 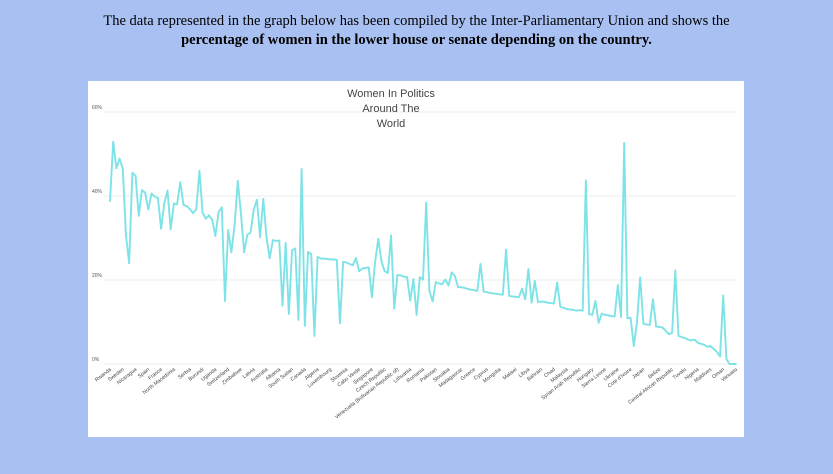 What do you see at coordinates (638, 374) in the screenshot?
I see `x-tick-label: Japan` at bounding box center [638, 374].